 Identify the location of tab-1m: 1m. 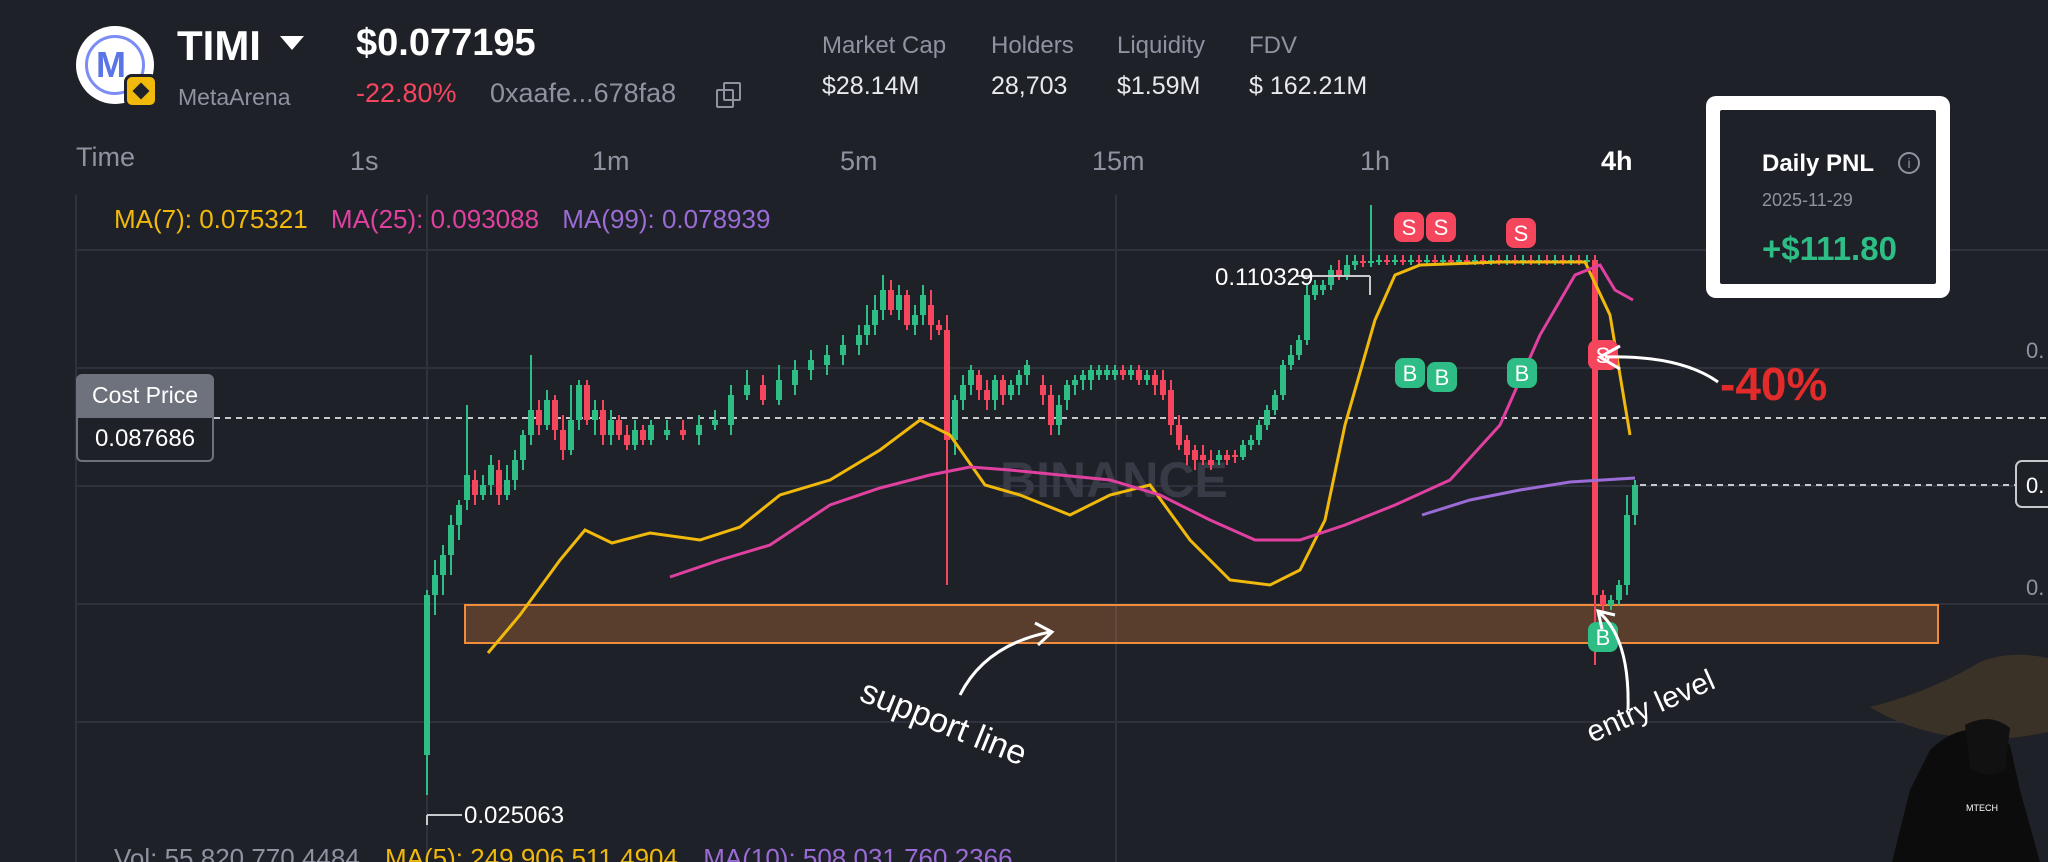
(611, 161).